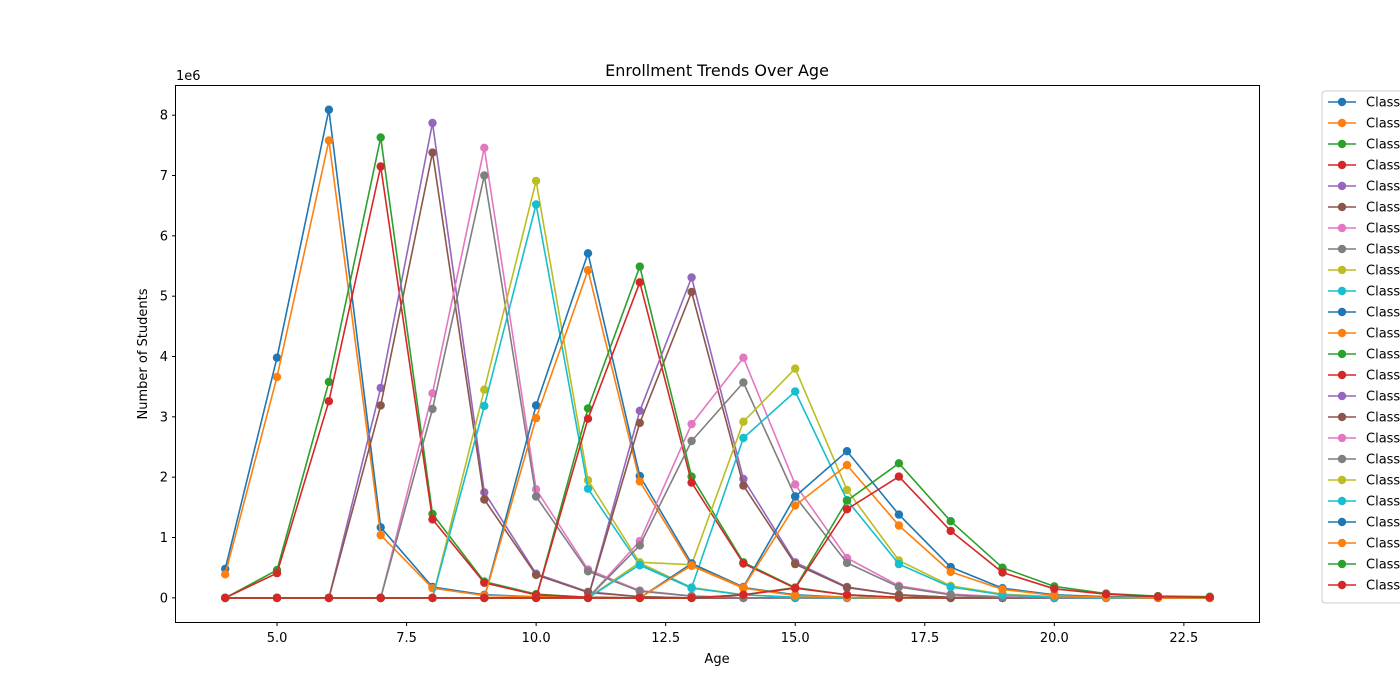 The width and height of the screenshot is (1400, 700). Describe the element at coordinates (164, 417) in the screenshot. I see `y-tick-label: 3` at that location.